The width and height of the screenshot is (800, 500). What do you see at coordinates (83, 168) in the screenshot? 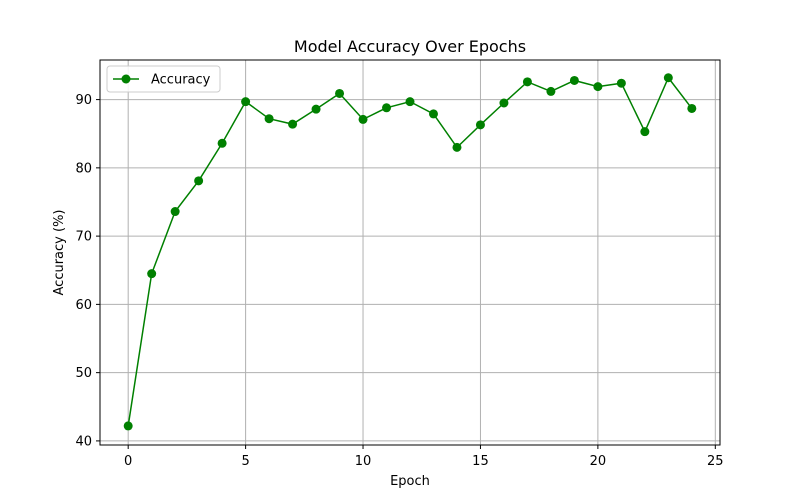
I see `y-tick-label: 80` at bounding box center [83, 168].